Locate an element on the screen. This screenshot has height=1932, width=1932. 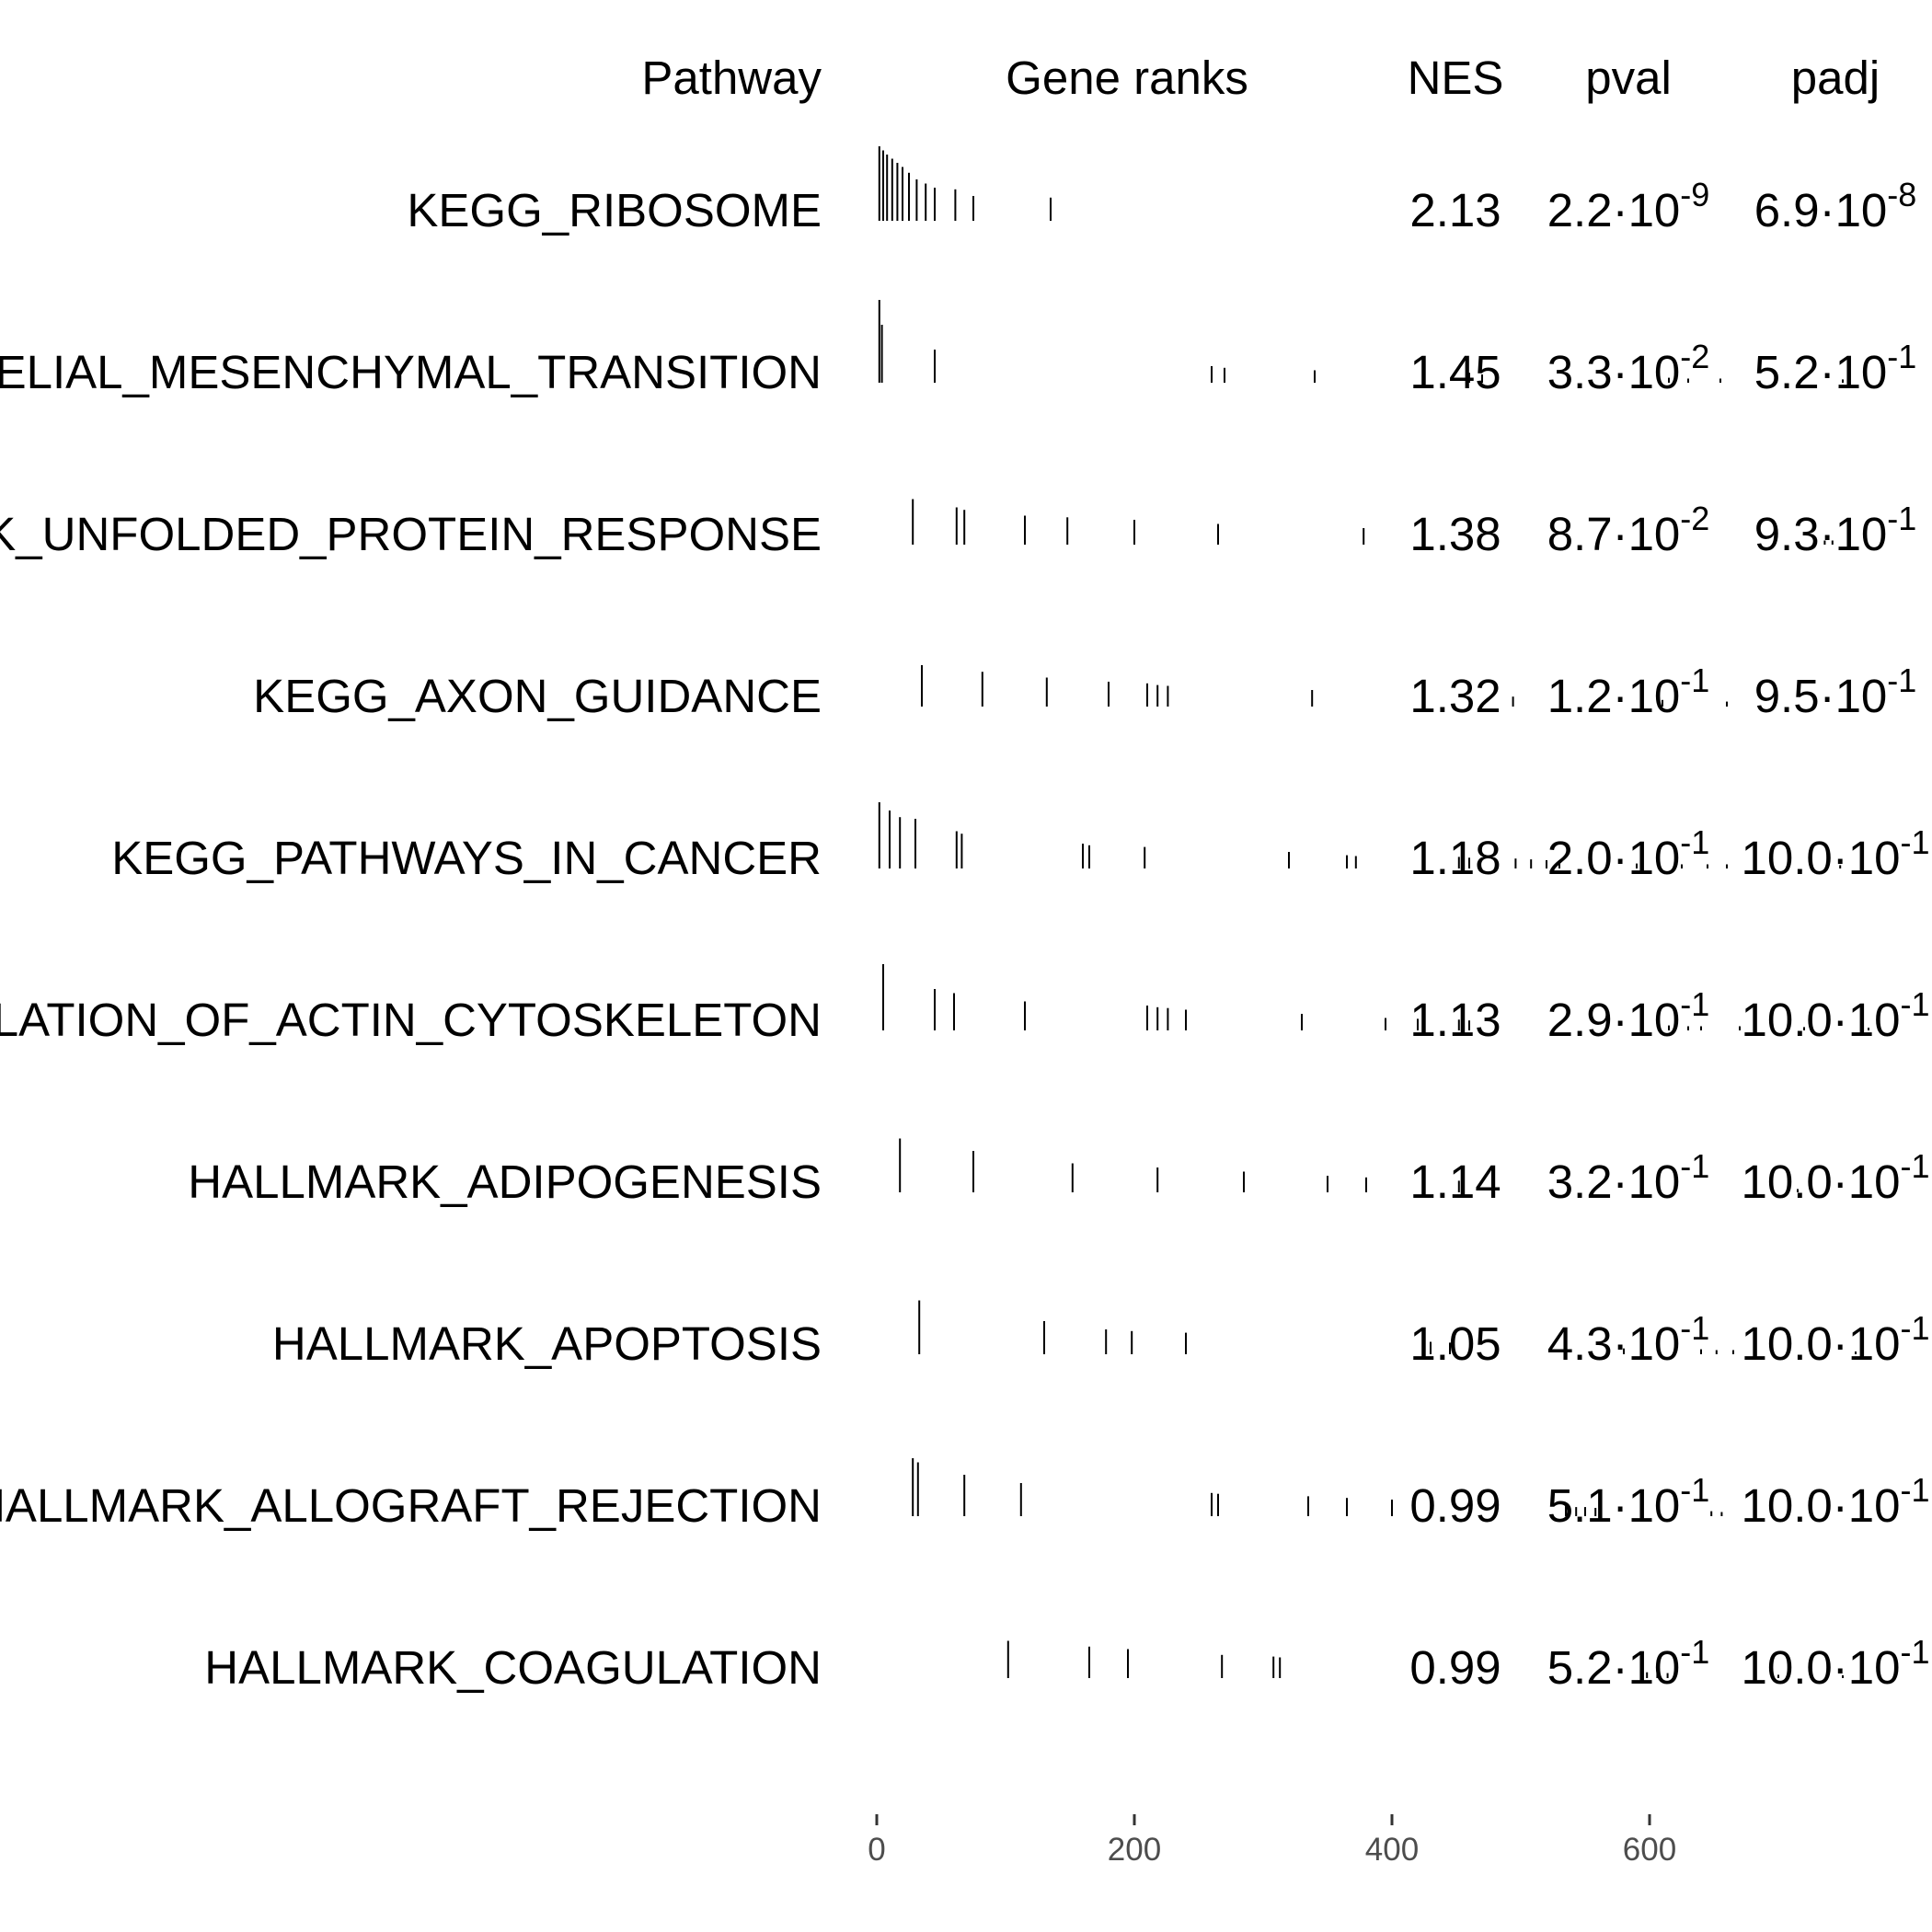
column-headers: Pathway Gene ranks NES pval padj is located at coordinates (1260, 78).